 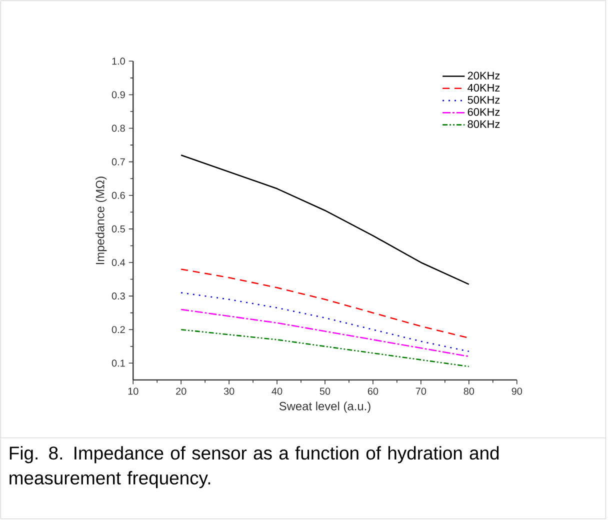 What do you see at coordinates (119, 262) in the screenshot?
I see `y-tick-label: 0.4` at bounding box center [119, 262].